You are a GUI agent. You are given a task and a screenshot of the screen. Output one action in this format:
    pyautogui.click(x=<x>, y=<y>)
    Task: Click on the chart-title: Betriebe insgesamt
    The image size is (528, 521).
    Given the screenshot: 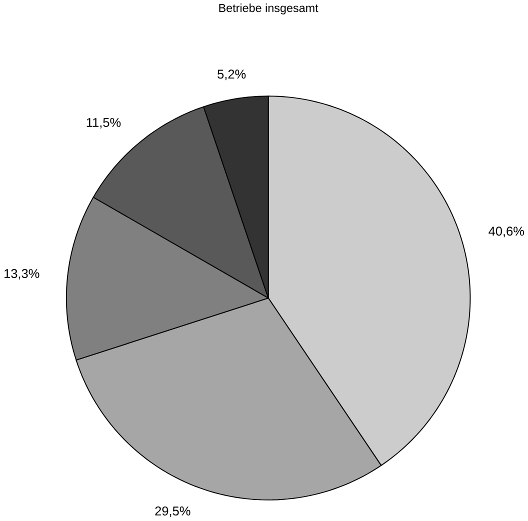 What is the action you would take?
    pyautogui.click(x=268, y=9)
    